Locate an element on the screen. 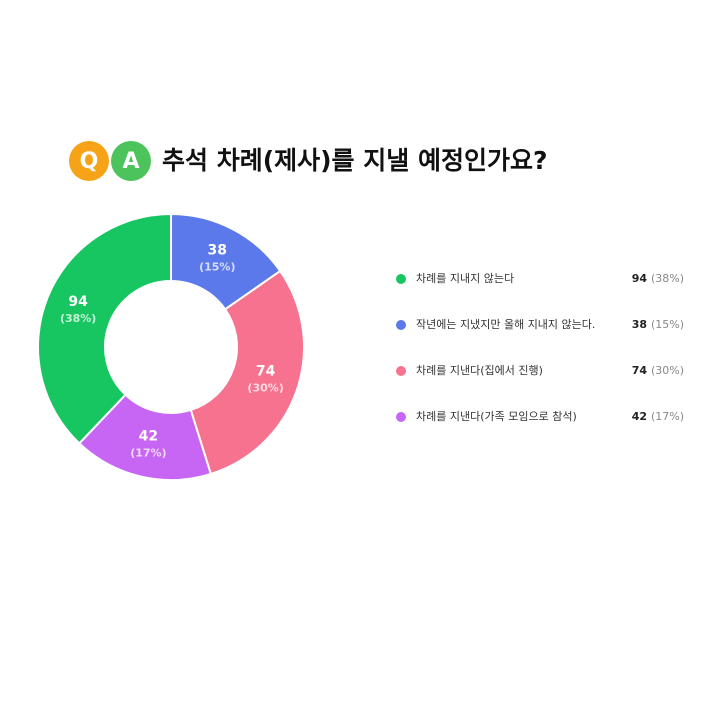 The width and height of the screenshot is (720, 724). slice-value: 94 is located at coordinates (78, 302).